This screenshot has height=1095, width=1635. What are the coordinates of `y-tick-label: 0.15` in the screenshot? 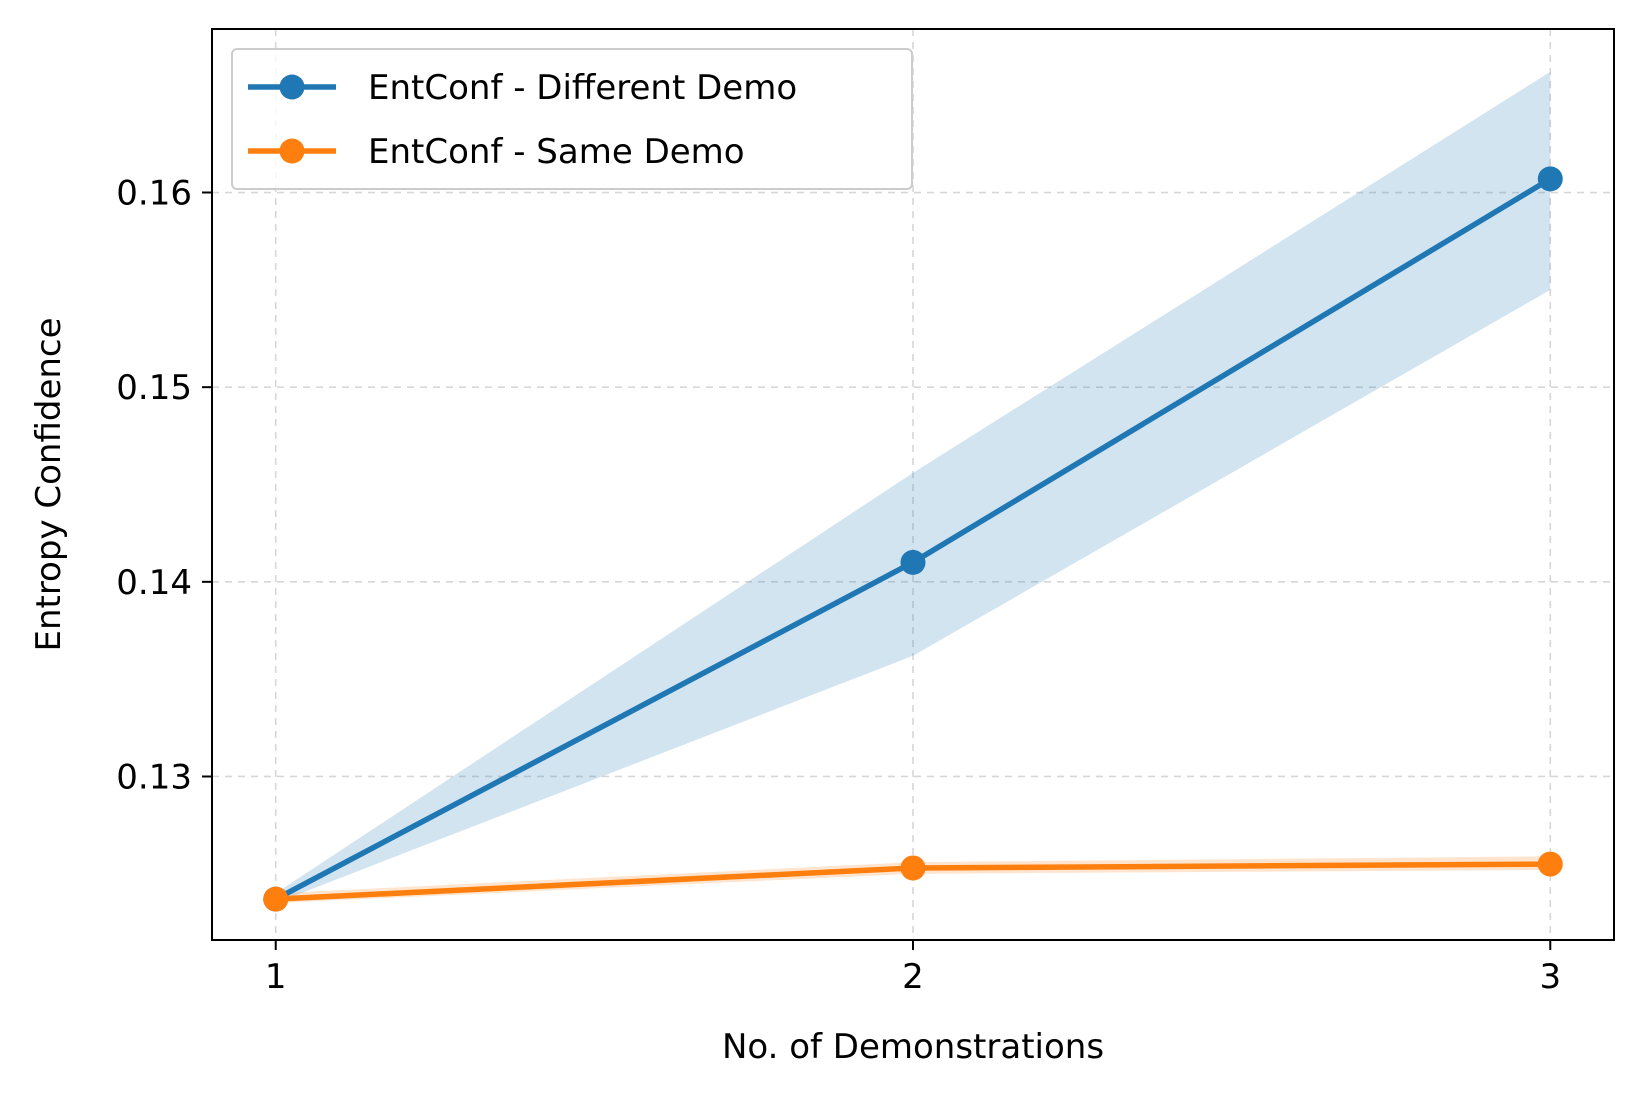 It's located at (154, 388).